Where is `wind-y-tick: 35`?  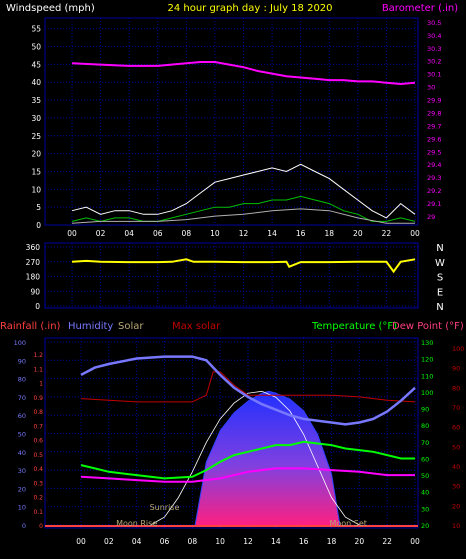 wind-y-tick: 35 is located at coordinates (36, 100).